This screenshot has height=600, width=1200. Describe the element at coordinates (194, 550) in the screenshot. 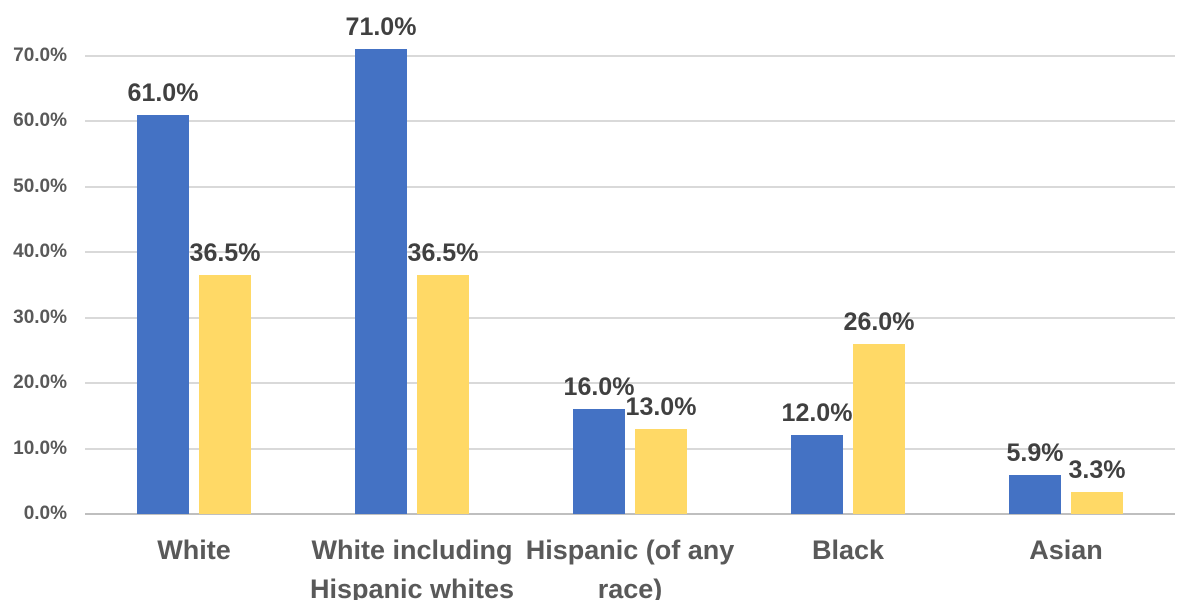

I see `x-axis-category-label: White` at that location.